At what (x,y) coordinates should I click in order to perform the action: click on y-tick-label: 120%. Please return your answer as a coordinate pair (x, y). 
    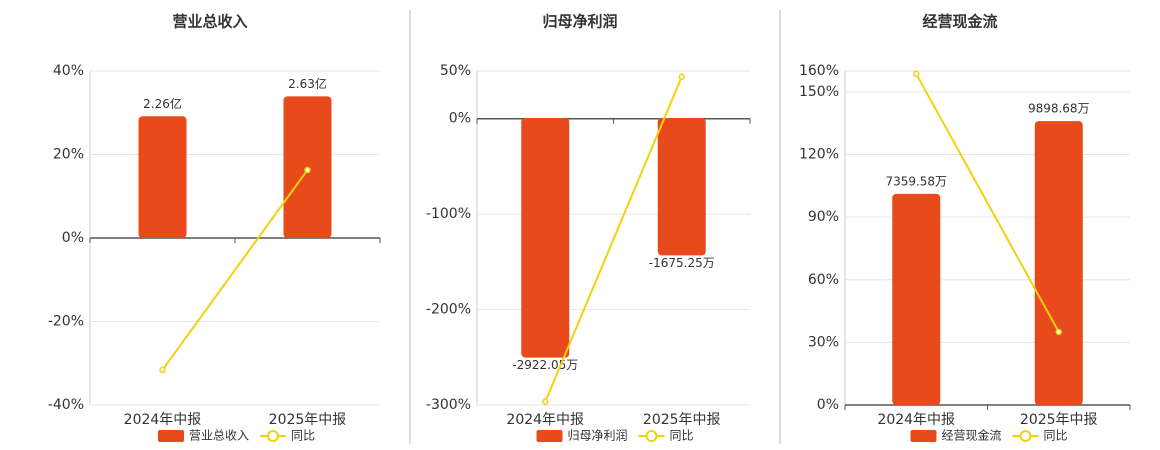
    Looking at the image, I should click on (819, 155).